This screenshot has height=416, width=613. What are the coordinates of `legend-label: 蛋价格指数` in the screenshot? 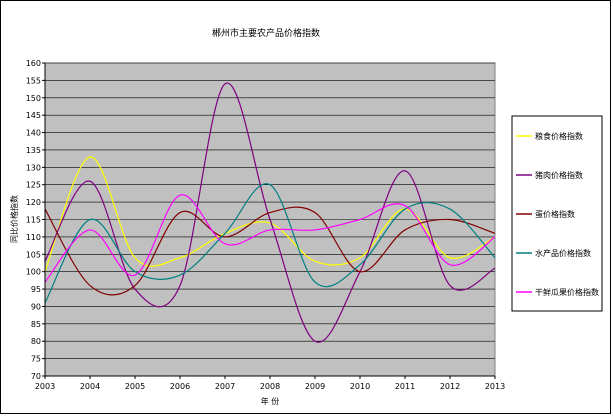 It's located at (555, 214).